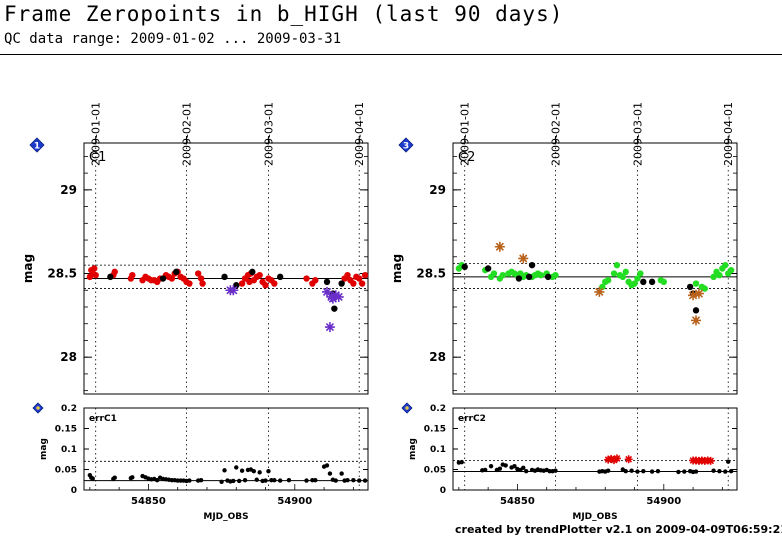 This screenshot has height=542, width=782. I want to click on panel-badge-icon: 1, so click(37, 145).